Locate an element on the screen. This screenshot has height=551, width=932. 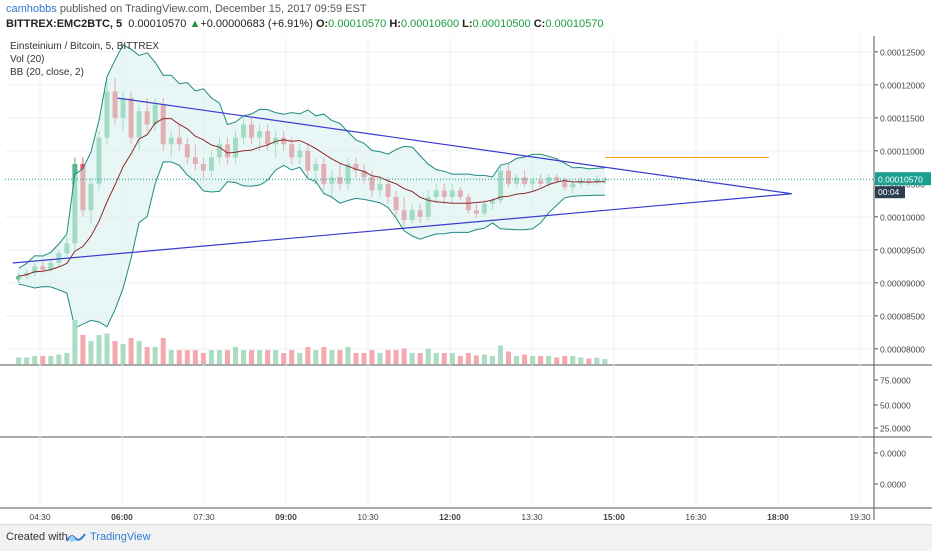
time-tick-label: 10:30 is located at coordinates (368, 517).